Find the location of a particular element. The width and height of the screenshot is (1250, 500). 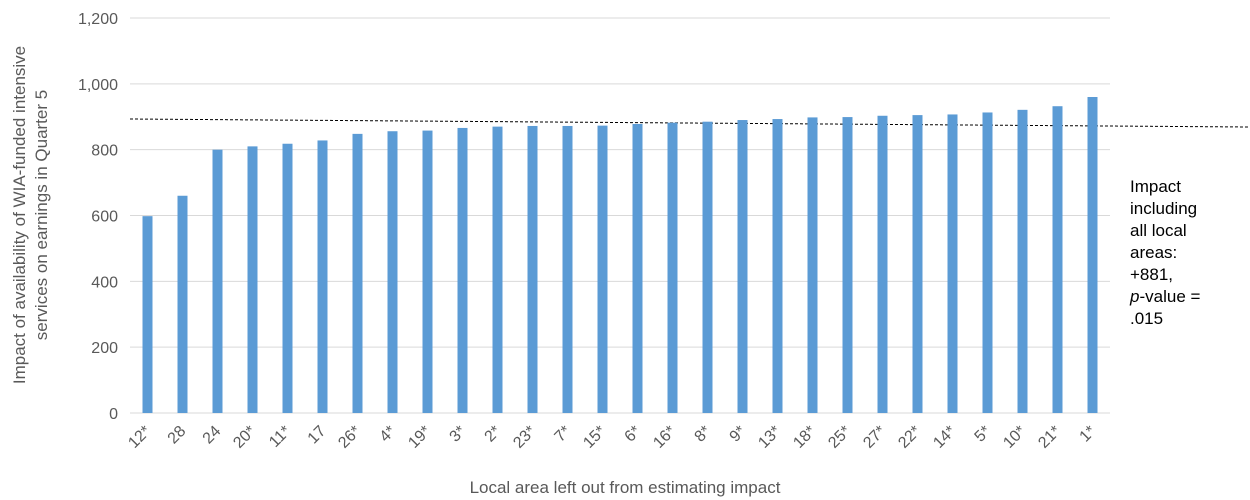

x-tick-label: 3* is located at coordinates (458, 434).